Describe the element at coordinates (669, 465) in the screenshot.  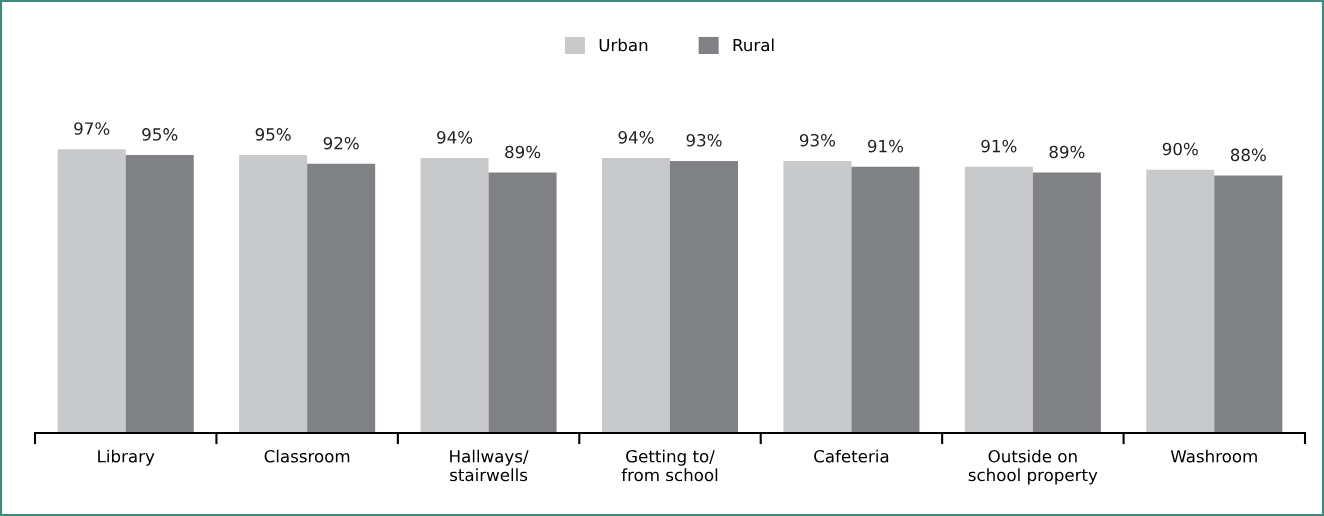
I see `x-tick-label: Getting to/ from school` at that location.